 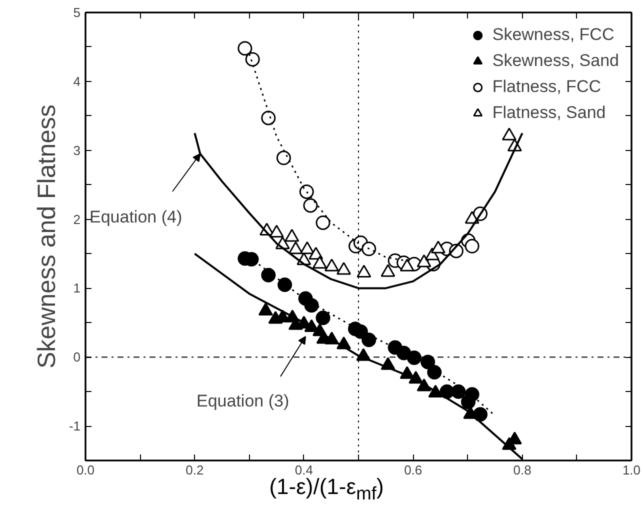 What do you see at coordinates (85, 470) in the screenshot?
I see `x-tick-label: 0.0` at bounding box center [85, 470].